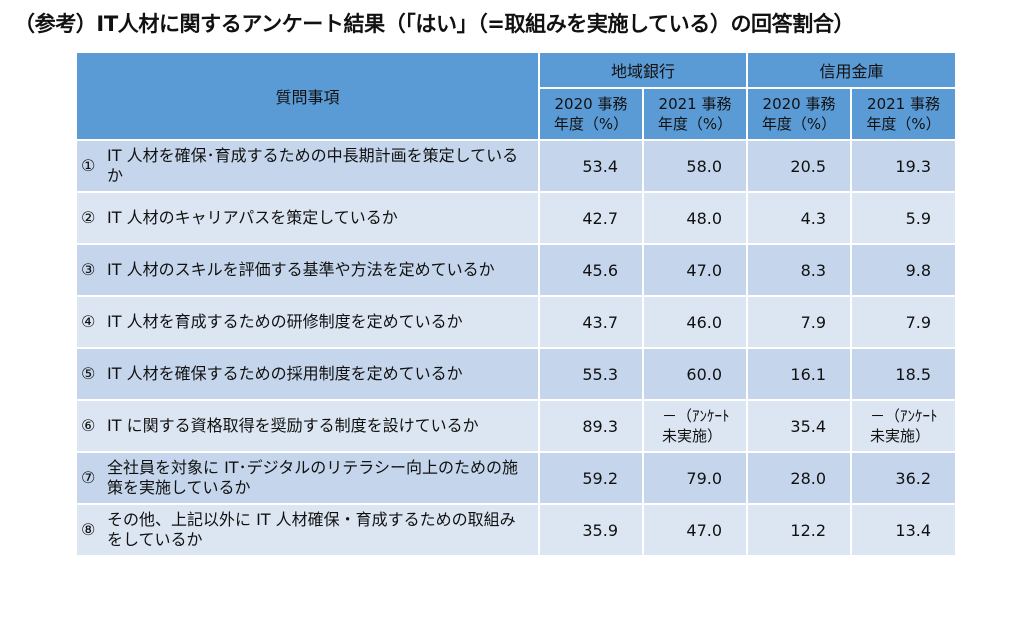 This screenshot has height=632, width=1035. I want to click on percentage-cell: 20.5, so click(799, 166).